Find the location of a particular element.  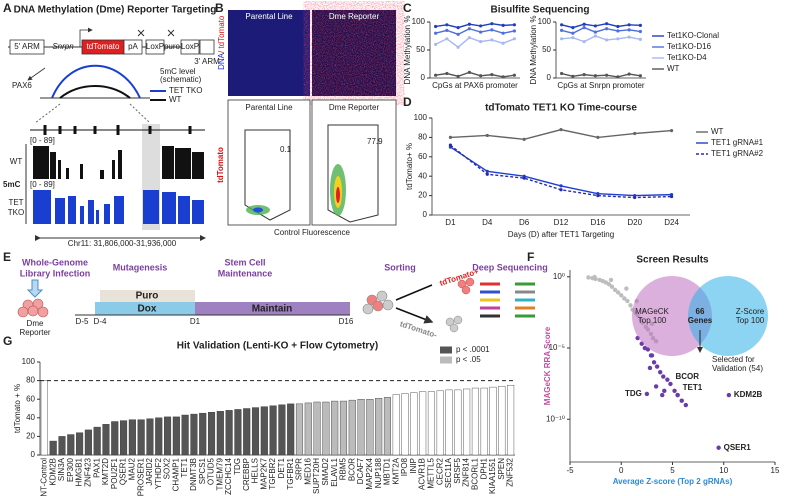

point-label: TDG is located at coordinates (633, 393).